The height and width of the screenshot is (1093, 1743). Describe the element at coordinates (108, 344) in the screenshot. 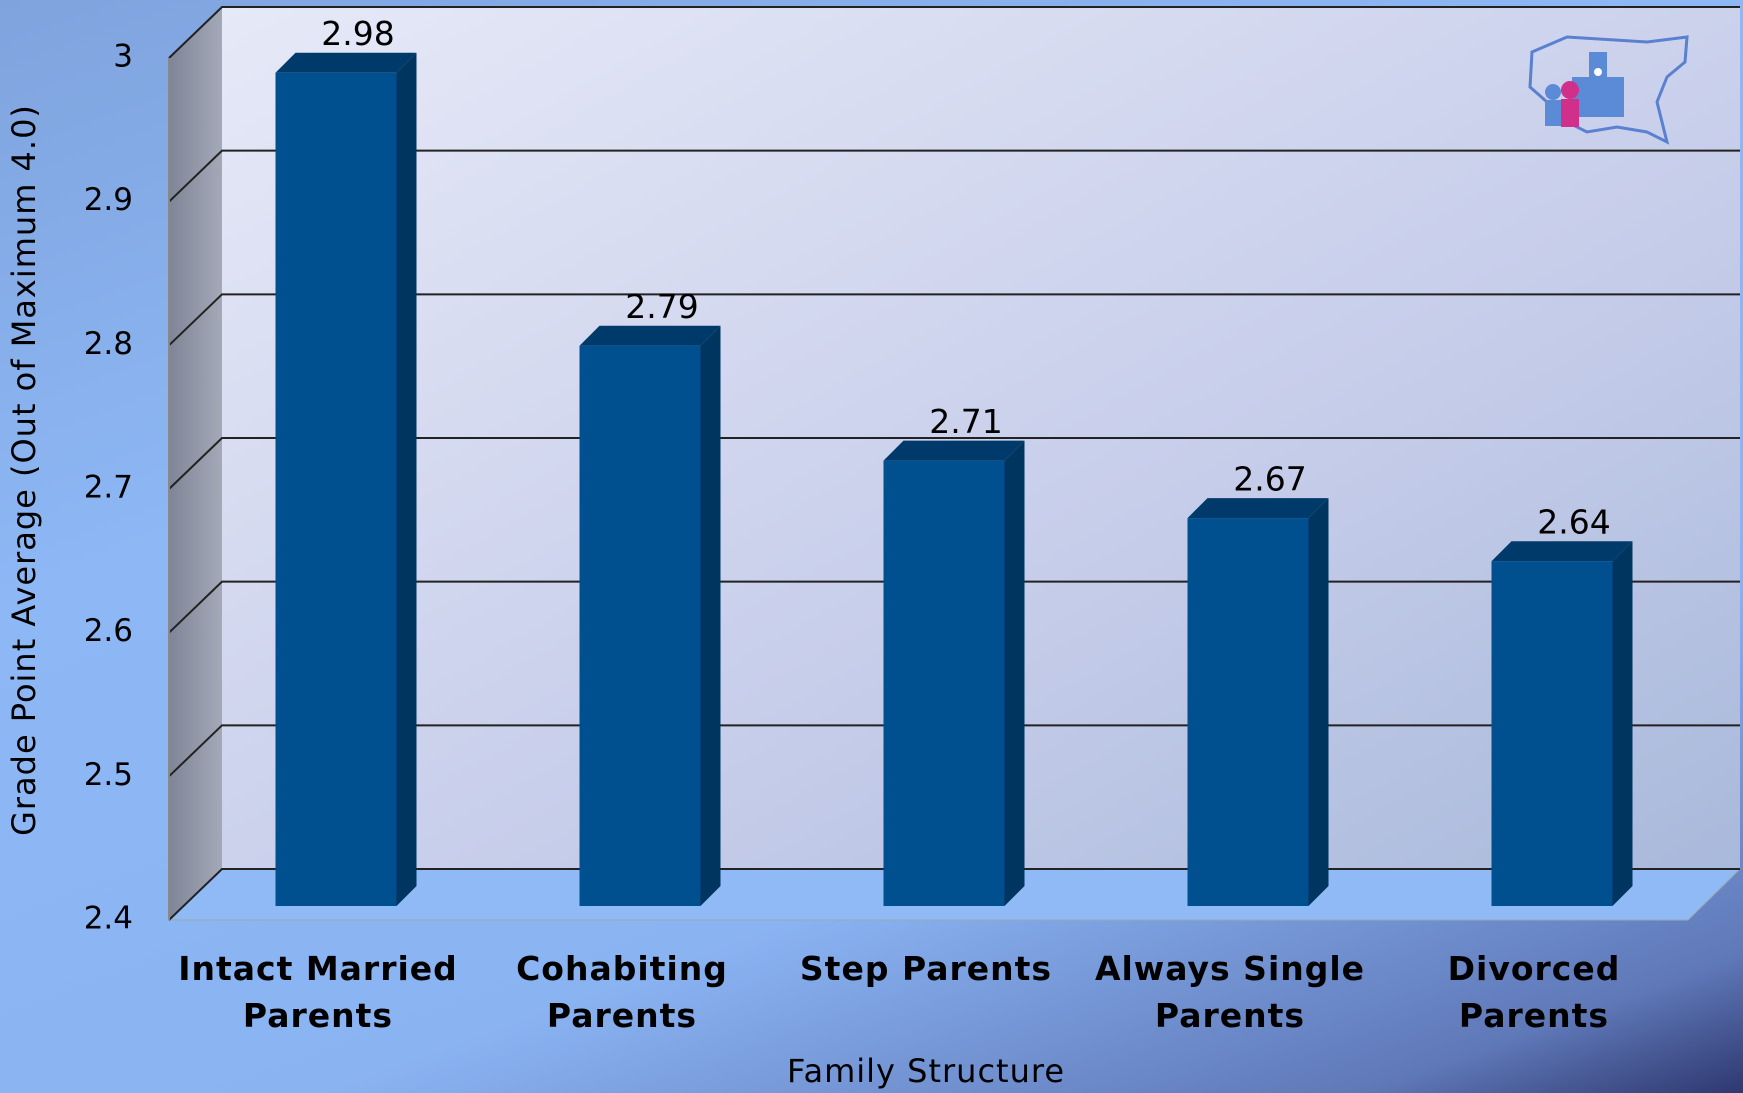

I see `y-tick-label: 2.8` at that location.